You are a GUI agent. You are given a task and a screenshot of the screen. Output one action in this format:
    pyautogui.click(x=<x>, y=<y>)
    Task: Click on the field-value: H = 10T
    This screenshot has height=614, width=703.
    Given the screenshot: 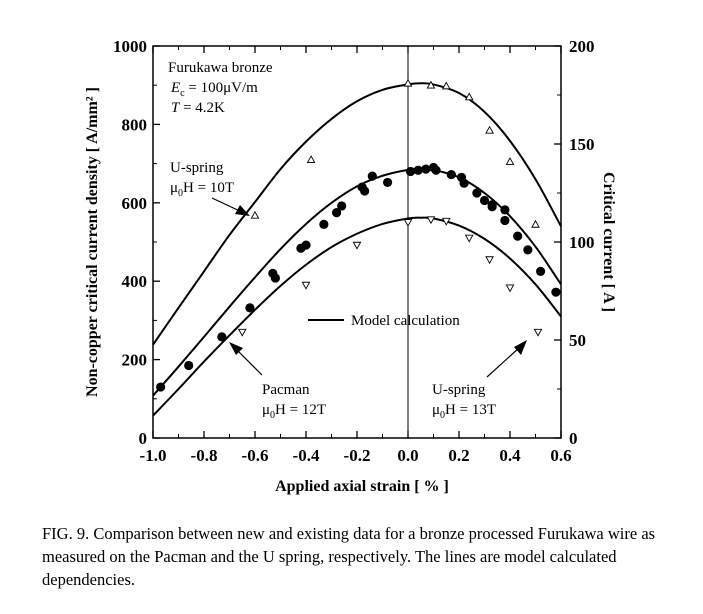 What is the action you would take?
    pyautogui.click(x=208, y=188)
    